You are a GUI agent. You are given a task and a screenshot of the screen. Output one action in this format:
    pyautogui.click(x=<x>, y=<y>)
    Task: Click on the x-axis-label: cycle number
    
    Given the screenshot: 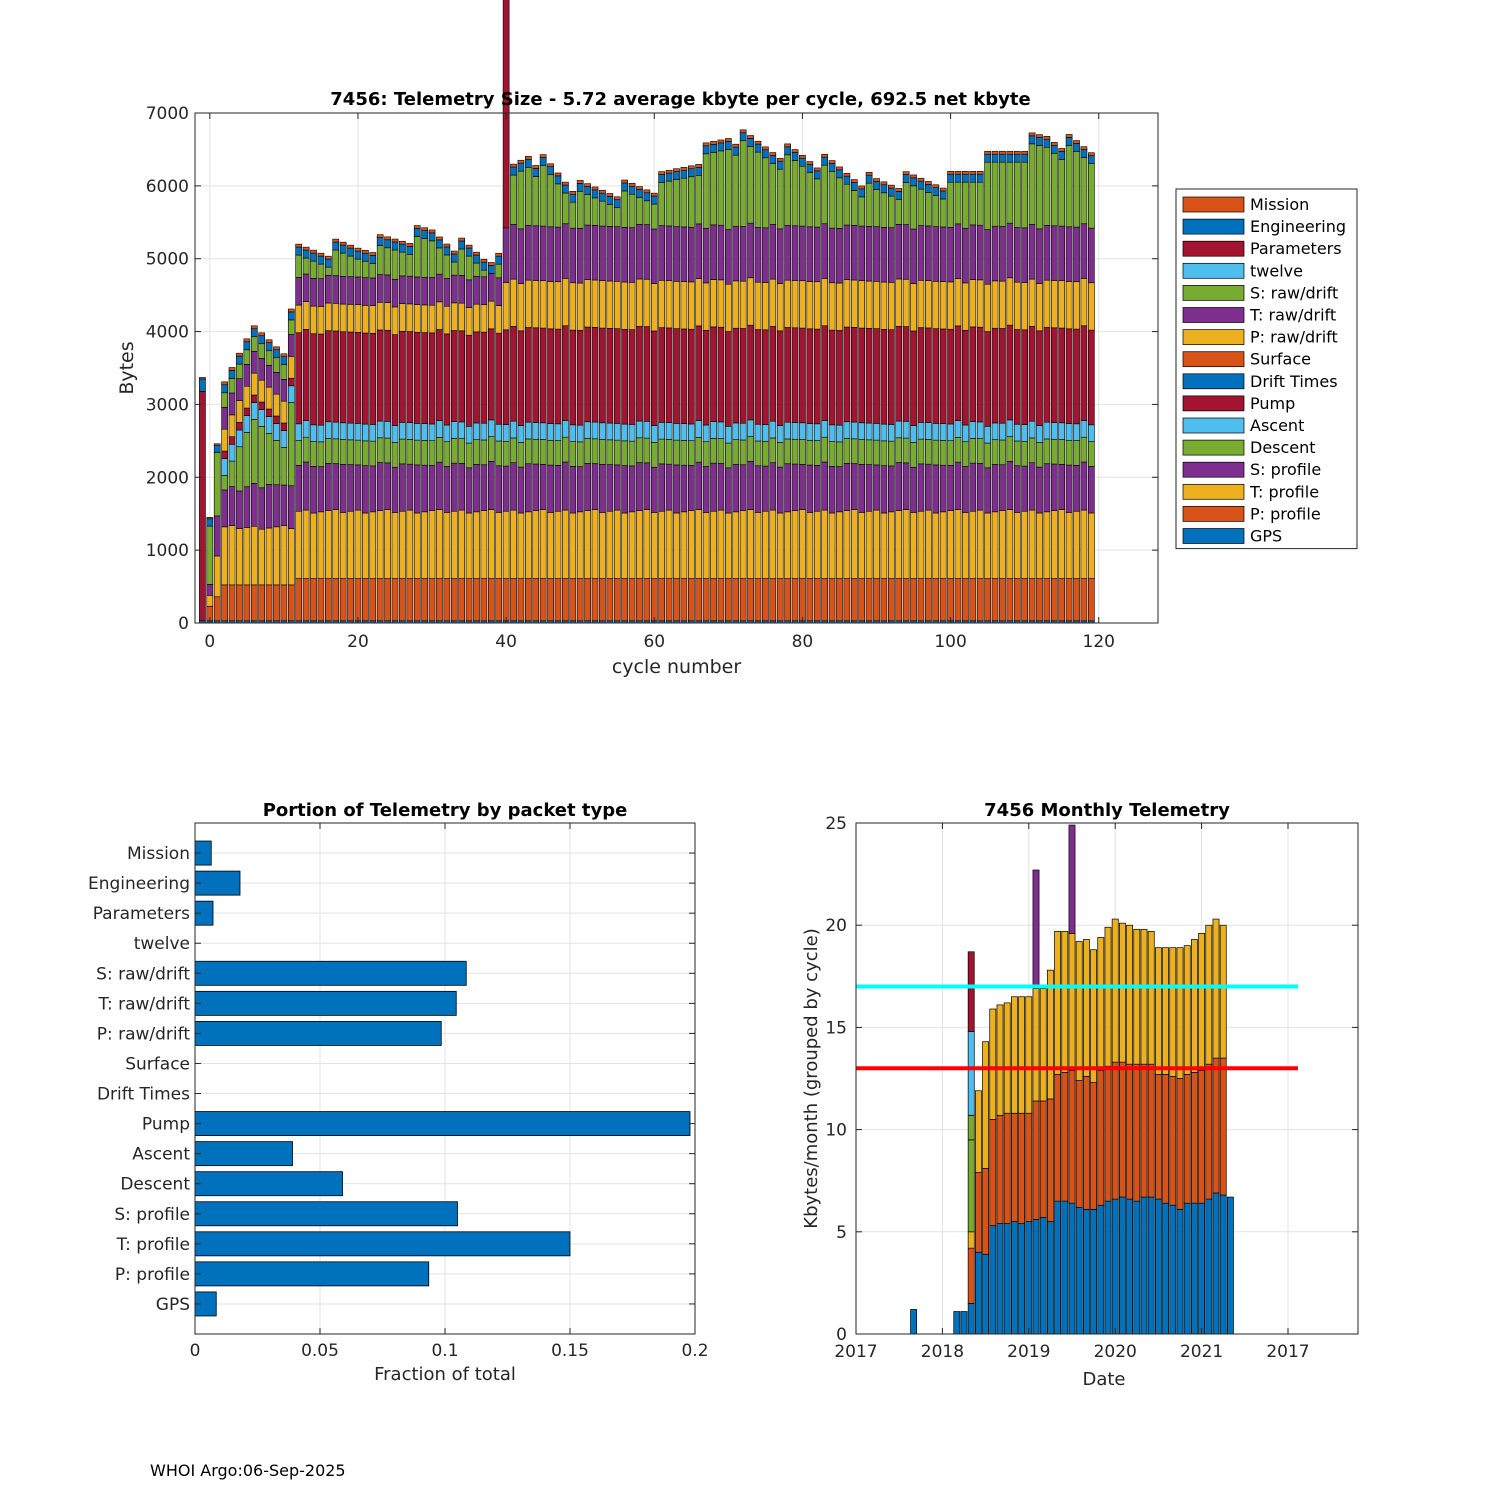 What is the action you would take?
    pyautogui.click(x=676, y=667)
    